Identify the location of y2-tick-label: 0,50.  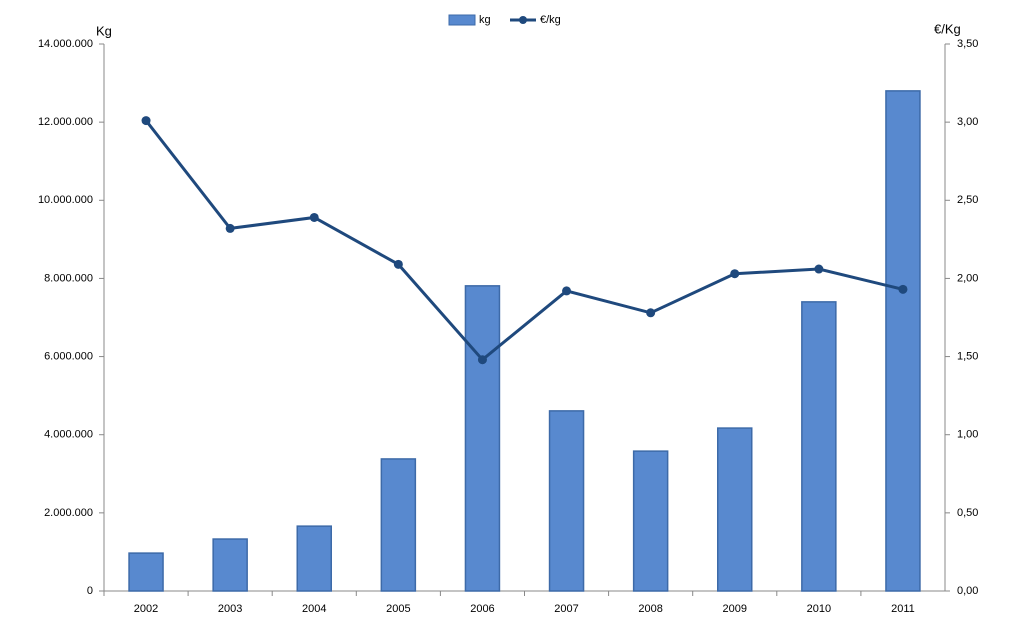
(967, 513).